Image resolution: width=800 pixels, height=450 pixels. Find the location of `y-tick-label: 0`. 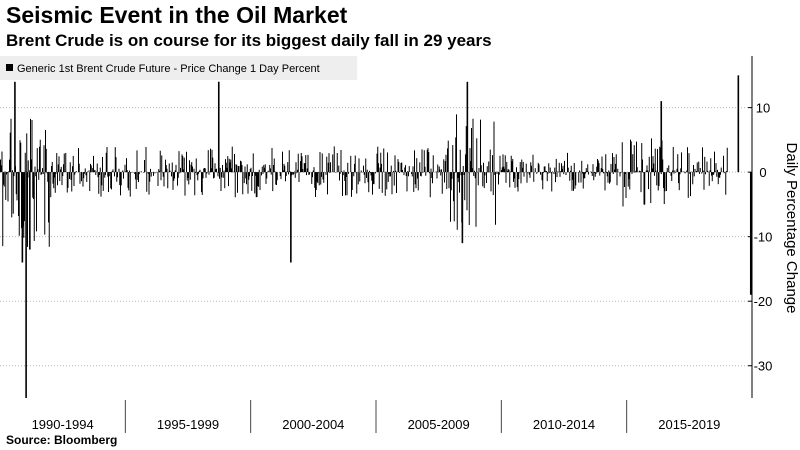

y-tick-label: 0 is located at coordinates (762, 172).